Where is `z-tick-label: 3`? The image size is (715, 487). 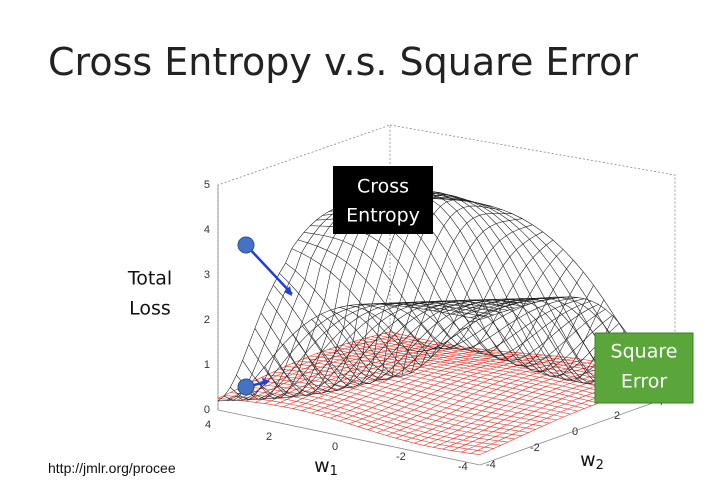 z-tick-label: 3 is located at coordinates (207, 275).